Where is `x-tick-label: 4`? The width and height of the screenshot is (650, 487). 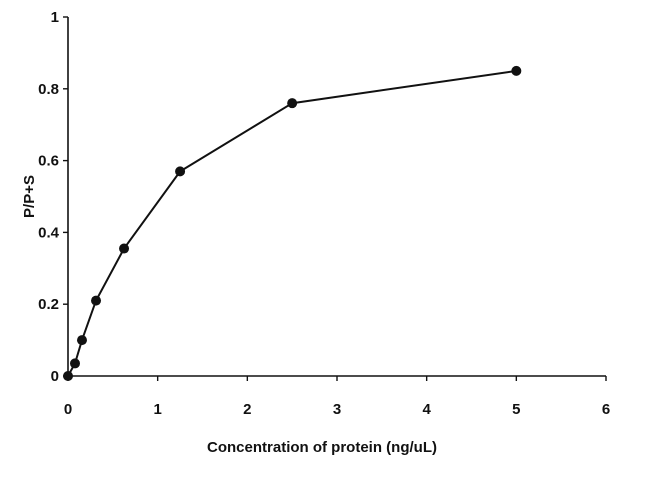 x-tick-label: 4 is located at coordinates (426, 409).